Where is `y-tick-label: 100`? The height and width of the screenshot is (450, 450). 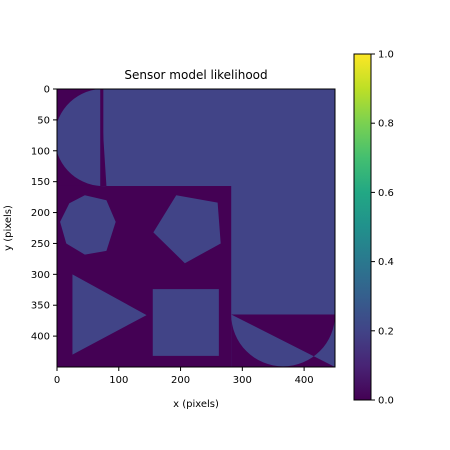
y-tick-label: 100 is located at coordinates (40, 151).